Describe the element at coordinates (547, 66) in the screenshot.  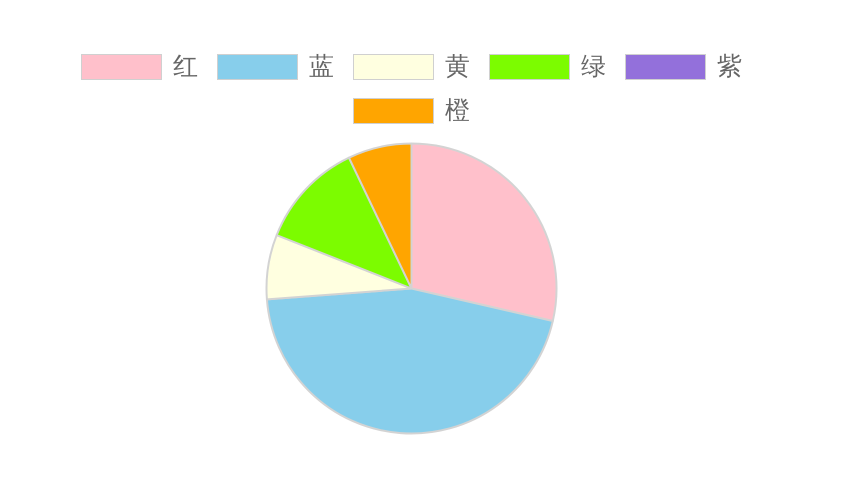
I see `legend-item: 绿` at that location.